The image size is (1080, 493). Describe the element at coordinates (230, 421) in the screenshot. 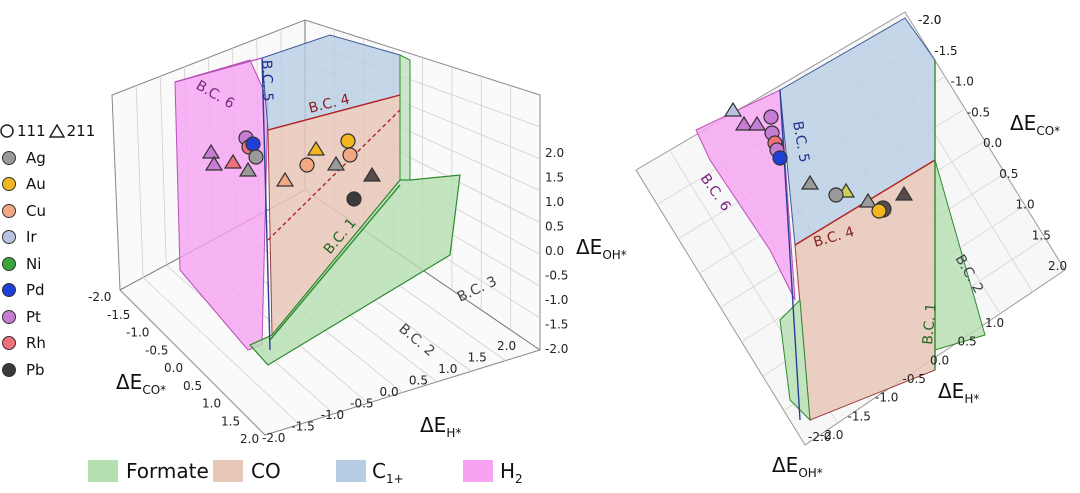

I see `left-co-tick-label: 1.5` at that location.